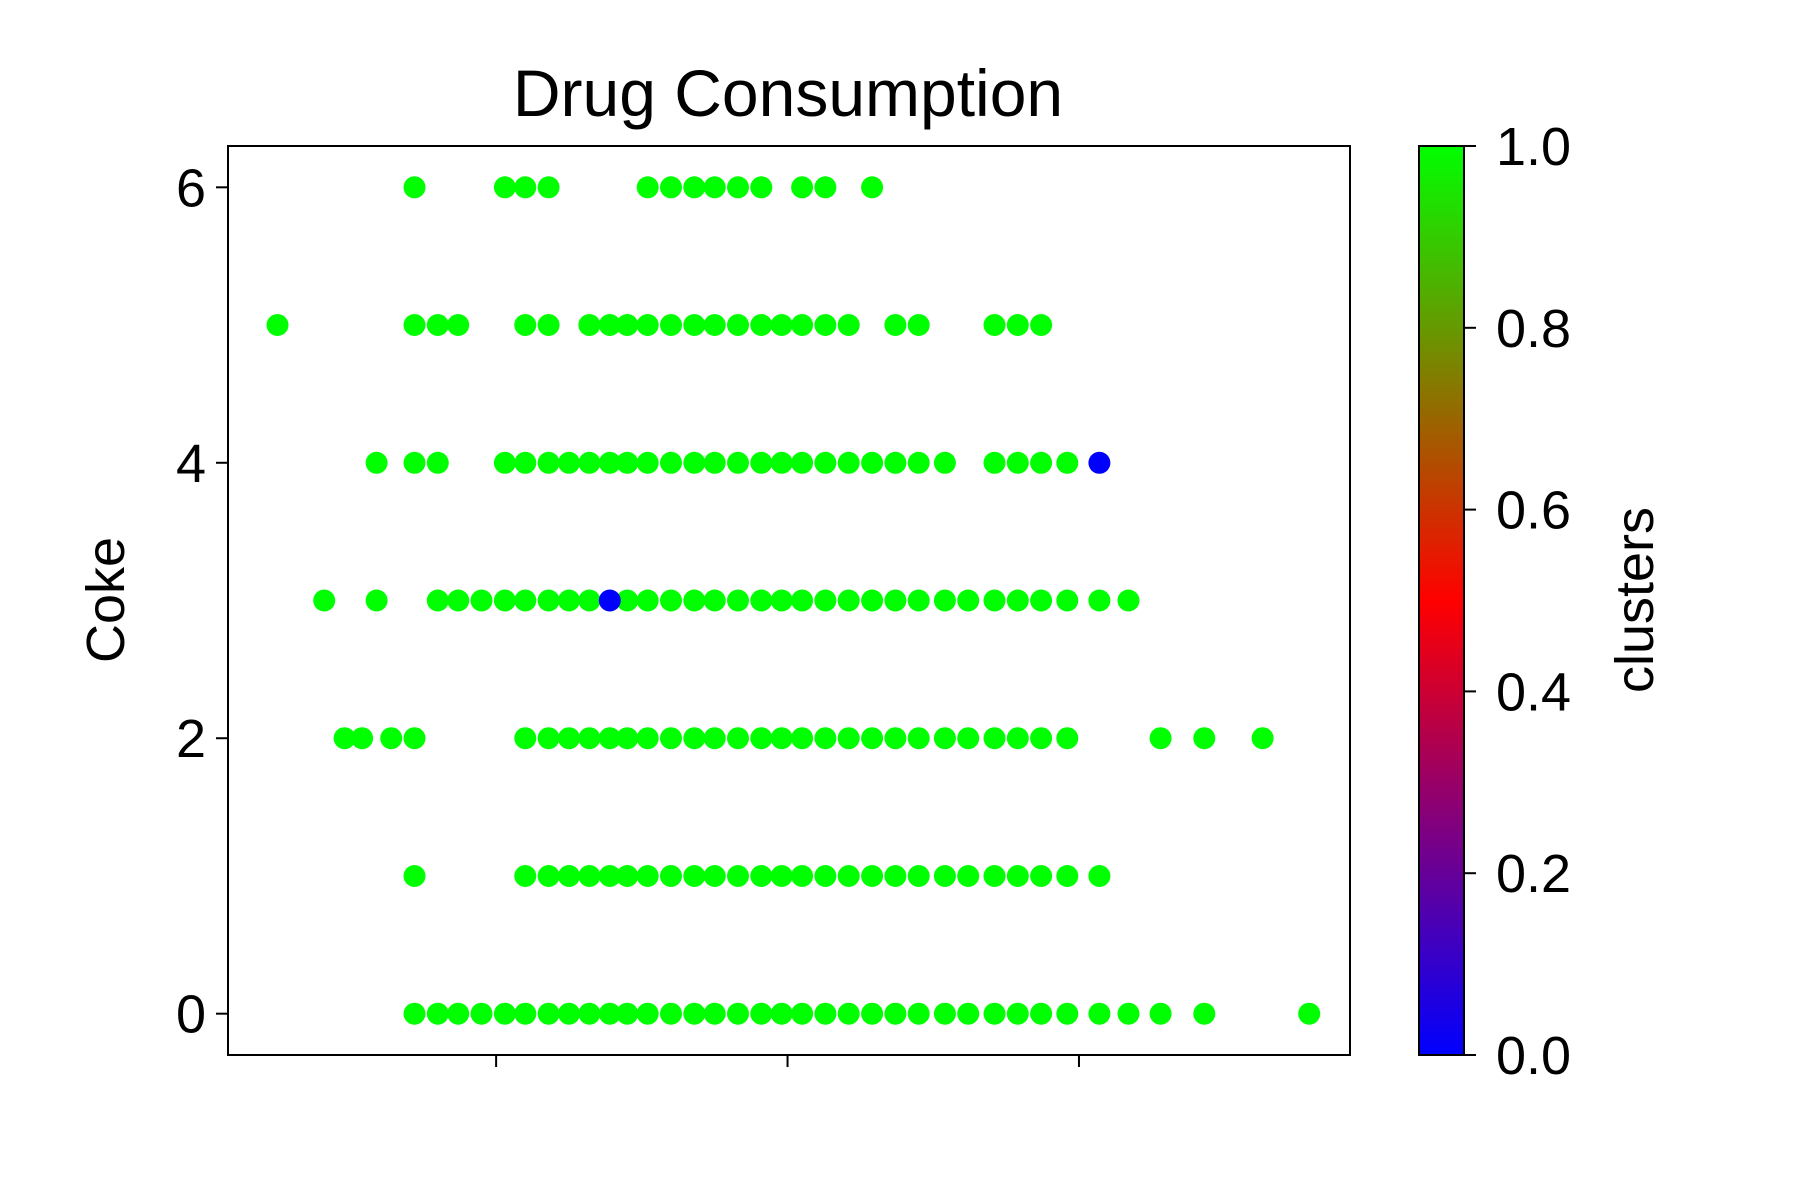 The image size is (1800, 1200). I want to click on colorbar-tick-label: 1.0, so click(1533, 147).